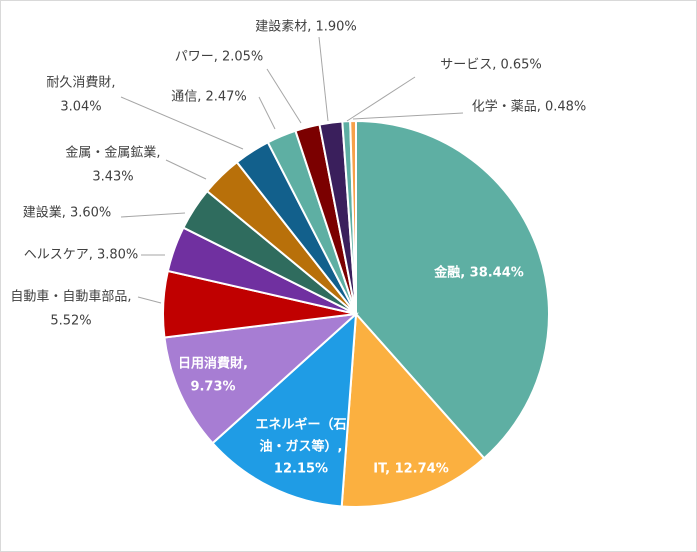  What do you see at coordinates (70, 297) in the screenshot?
I see `slice-label-5-line-1: 自動車・自動車部品,` at bounding box center [70, 297].